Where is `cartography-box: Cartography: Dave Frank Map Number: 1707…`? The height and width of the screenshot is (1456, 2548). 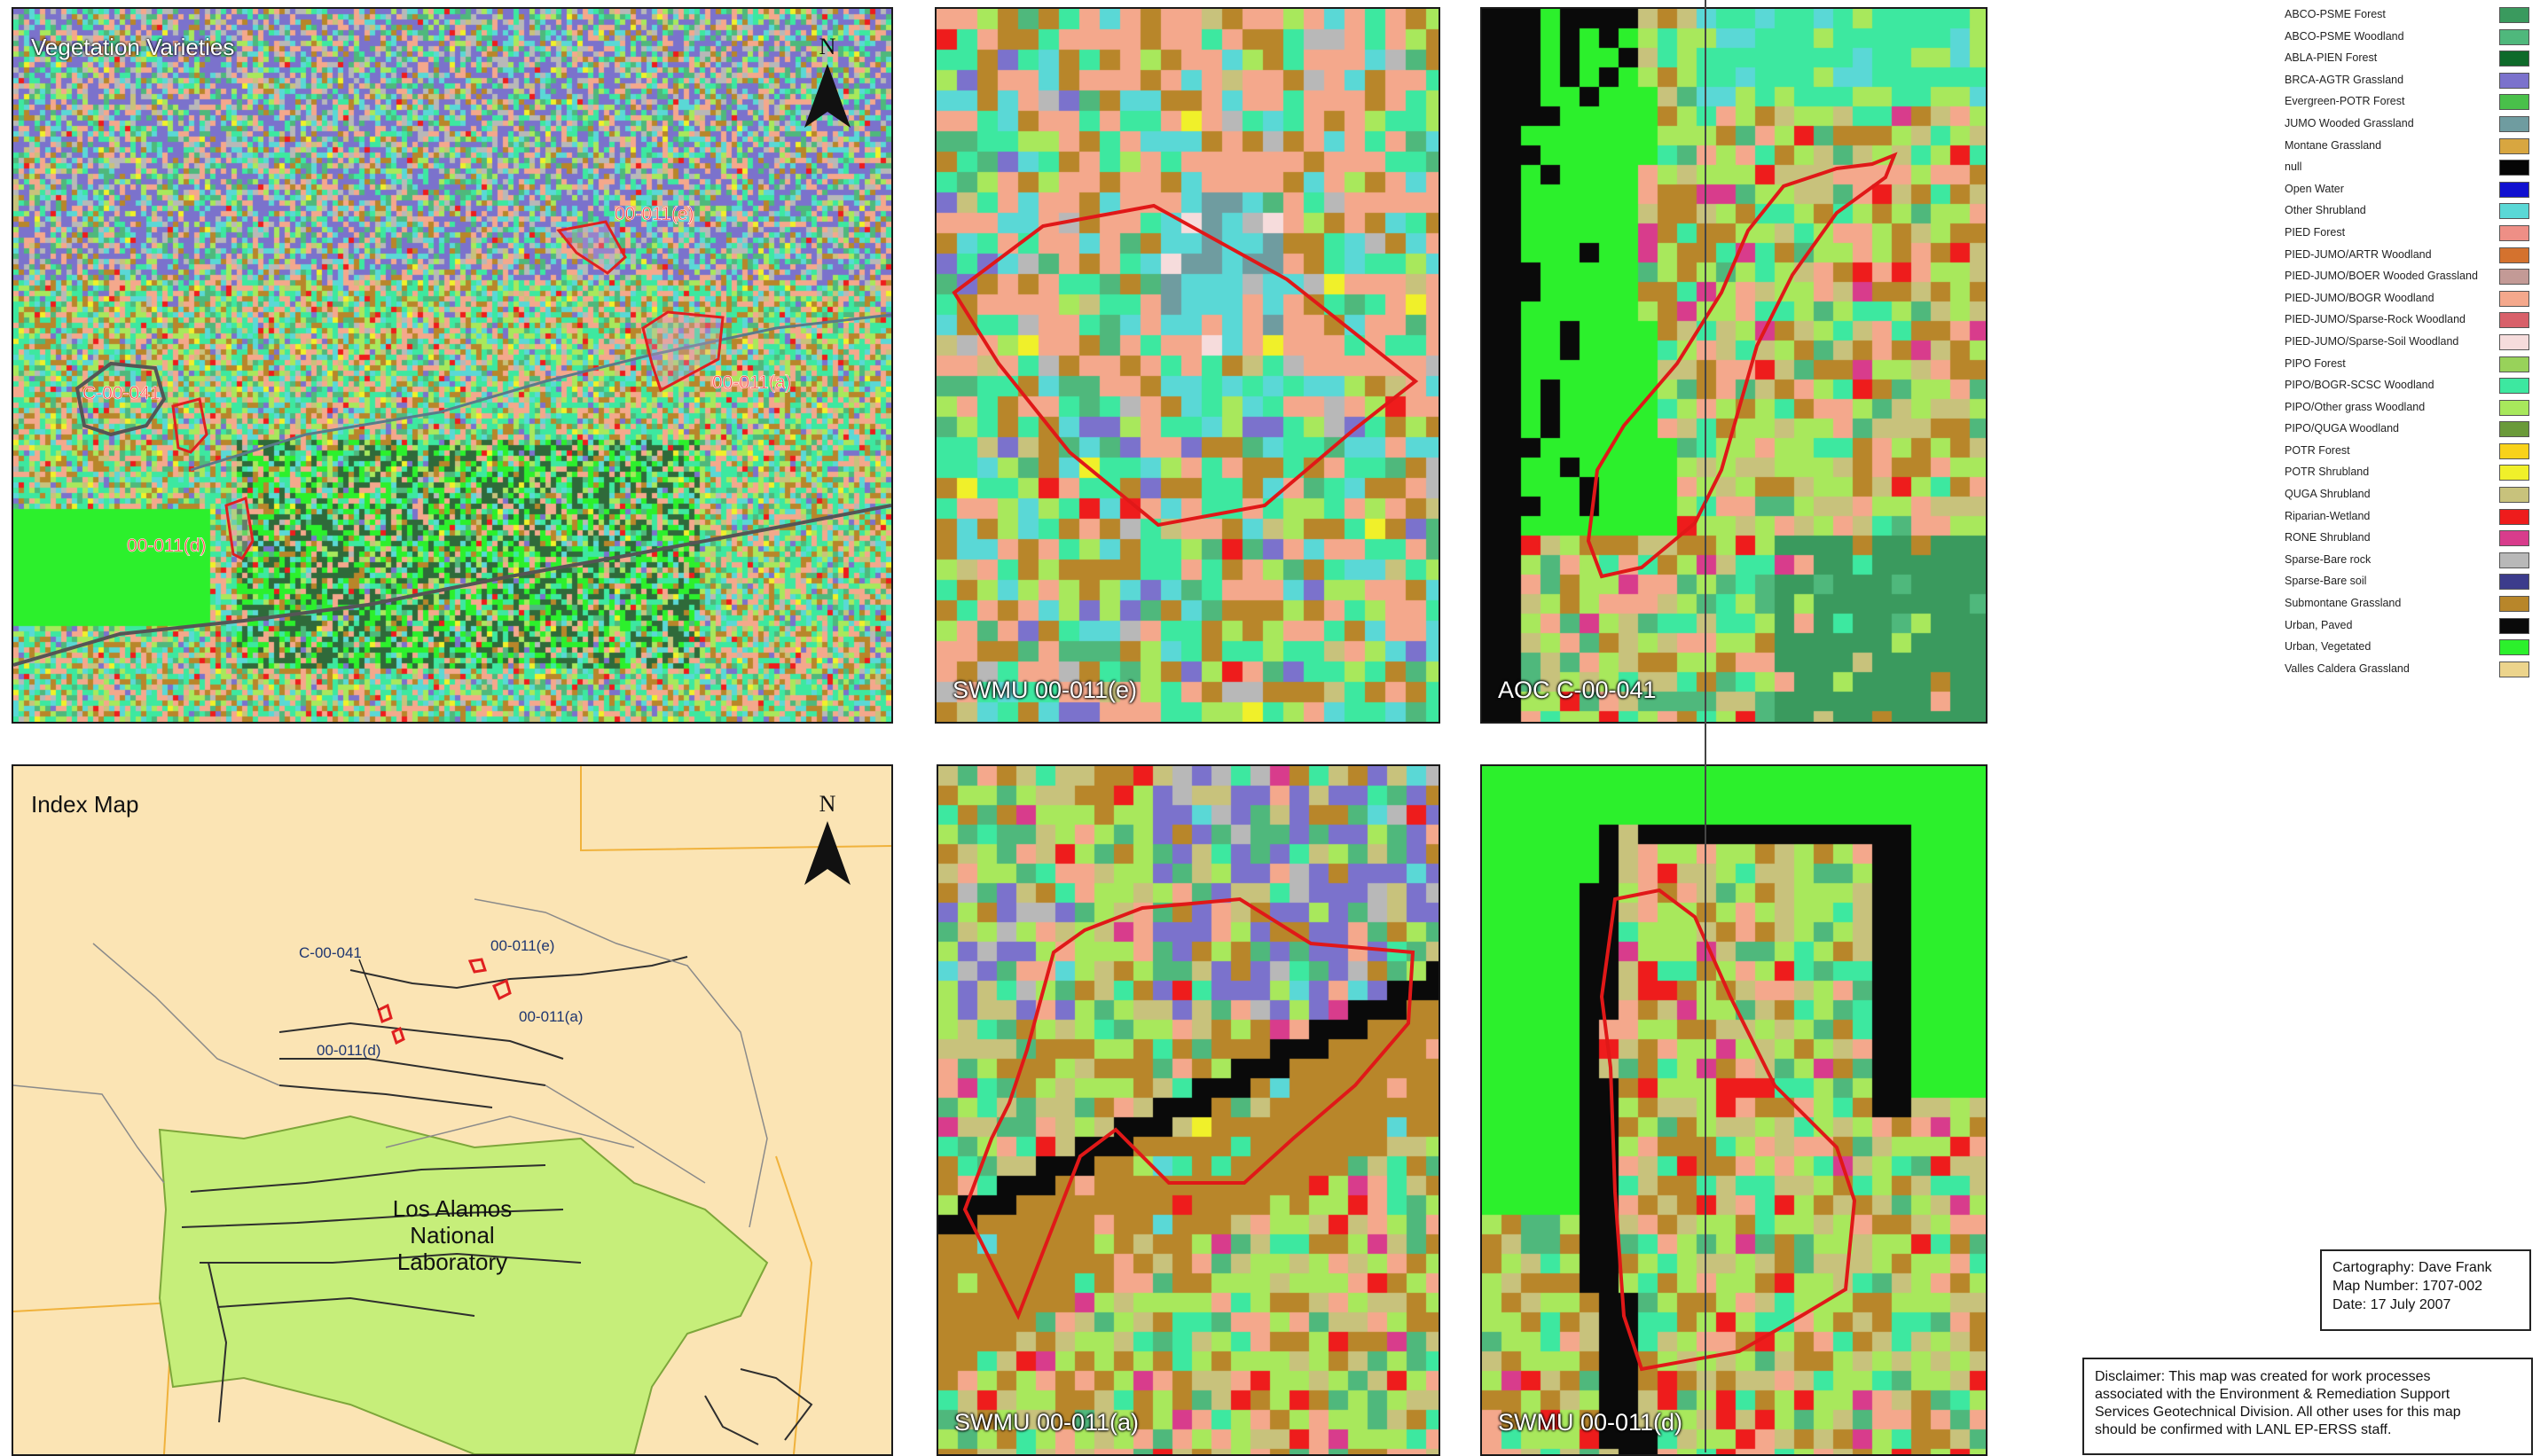 cartography-box: Cartography: Dave Frank Map Number: 1707… is located at coordinates (2425, 1290).